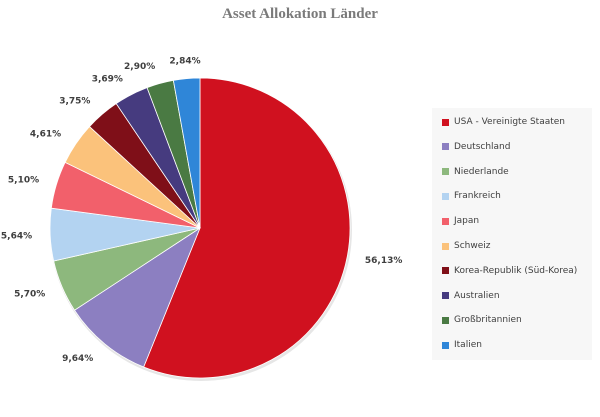  I want to click on legend-label-3: Niederlande, so click(481, 171).